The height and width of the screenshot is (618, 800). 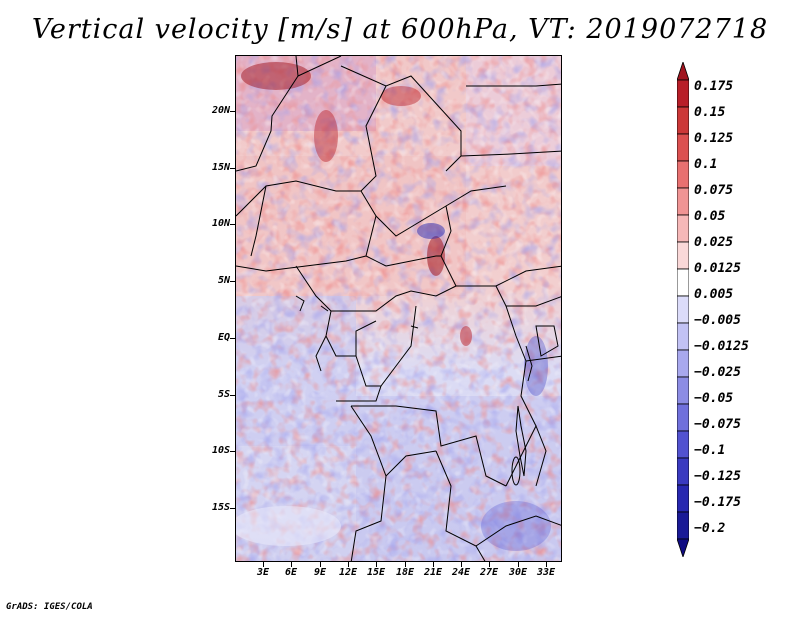 I want to click on credit-text: GrADS: IGES/COLA, so click(x=49, y=607).